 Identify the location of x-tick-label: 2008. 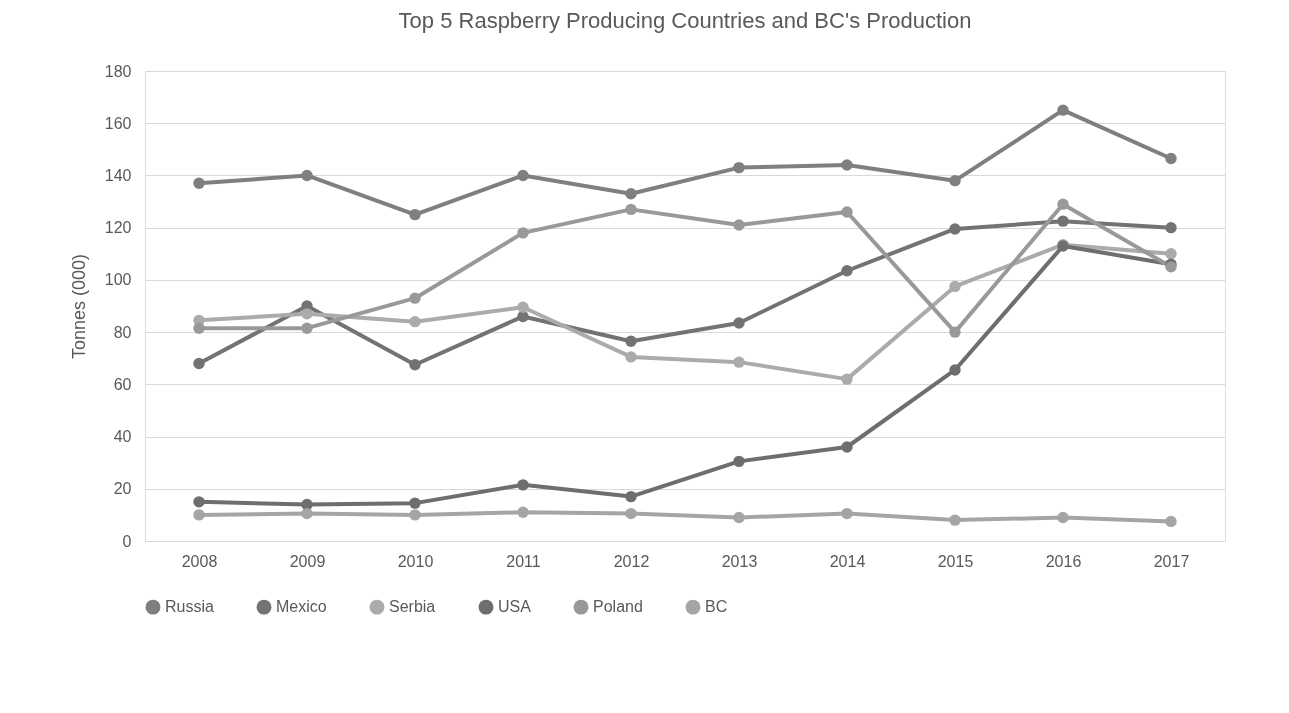
(199, 561).